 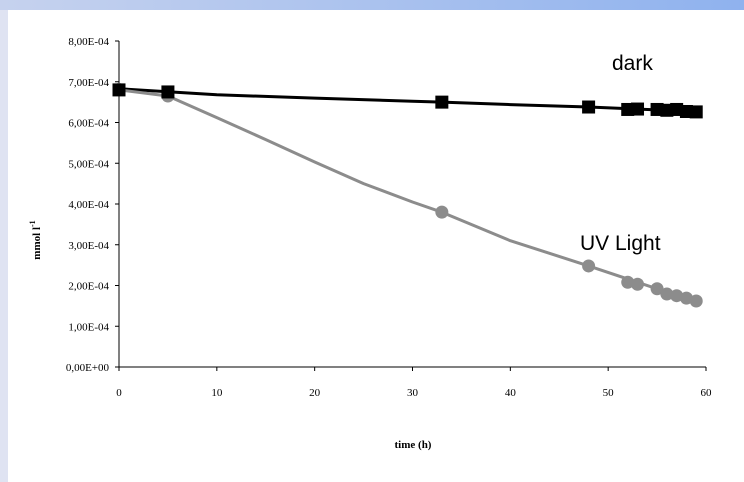 I want to click on y-tick-label: 3,00E-04, so click(x=88, y=246).